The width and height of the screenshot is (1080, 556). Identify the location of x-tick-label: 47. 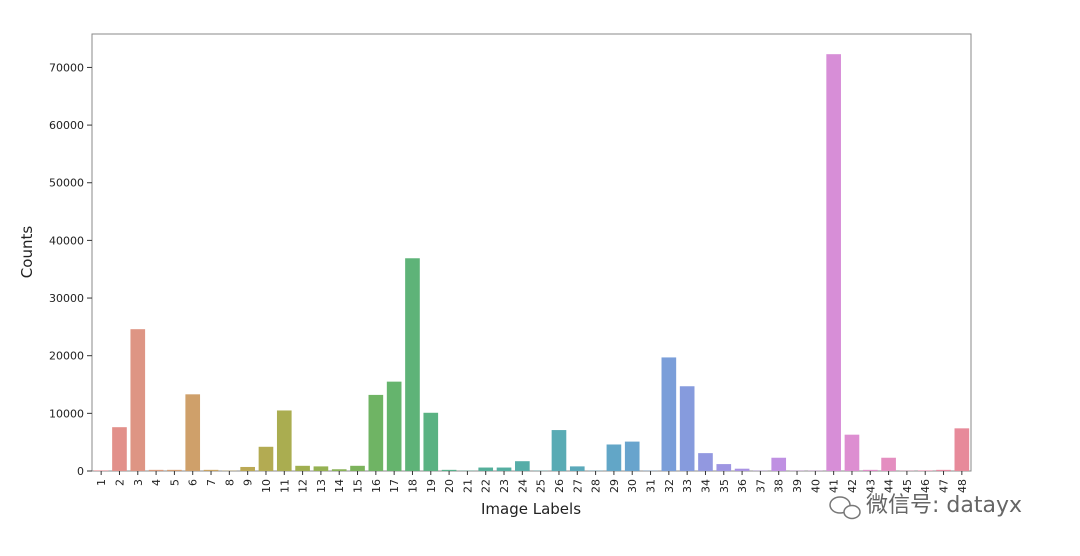
(944, 486).